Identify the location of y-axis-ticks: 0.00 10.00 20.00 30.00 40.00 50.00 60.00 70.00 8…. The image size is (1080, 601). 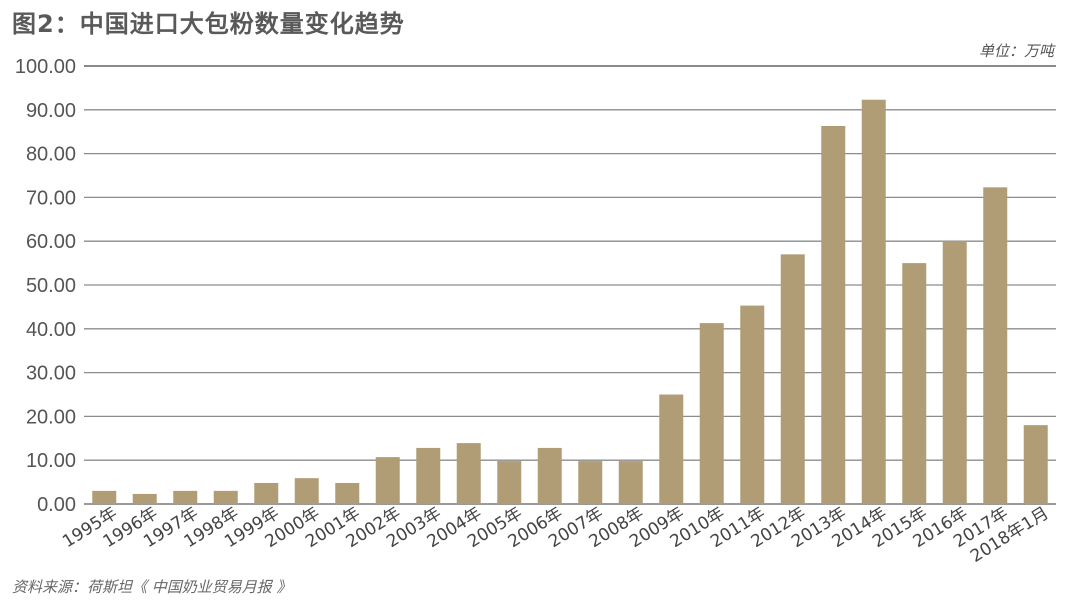
(45, 286).